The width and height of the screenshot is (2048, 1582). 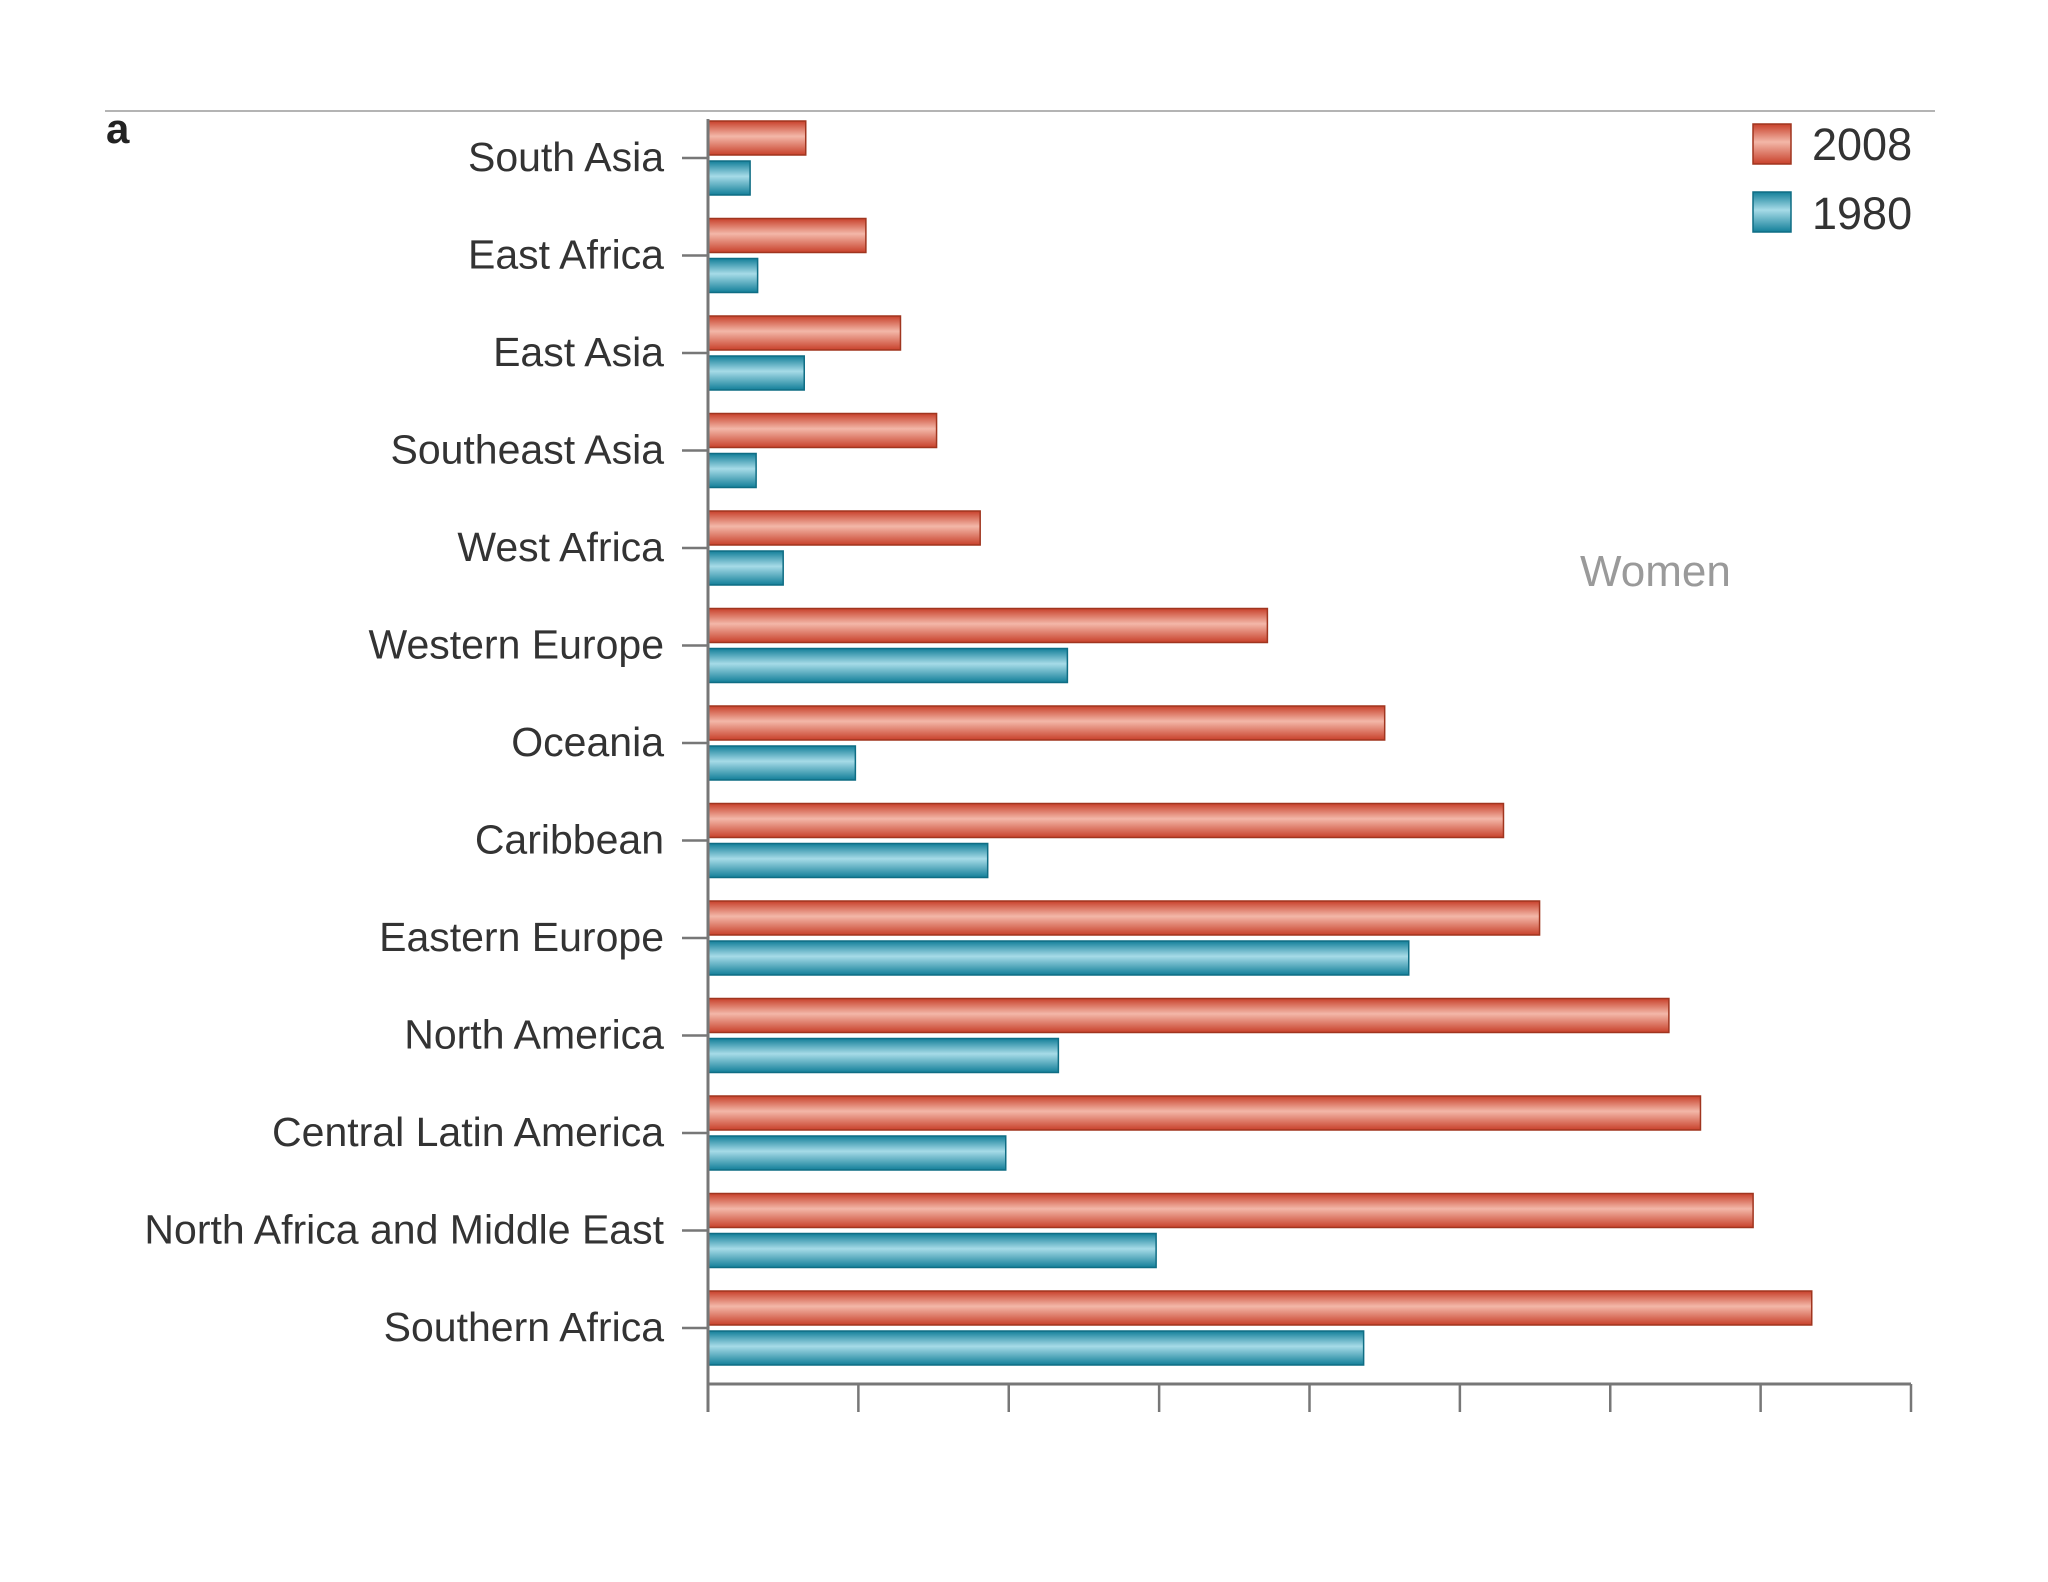 What do you see at coordinates (787, 235) in the screenshot?
I see `bar-2008-east-africa` at bounding box center [787, 235].